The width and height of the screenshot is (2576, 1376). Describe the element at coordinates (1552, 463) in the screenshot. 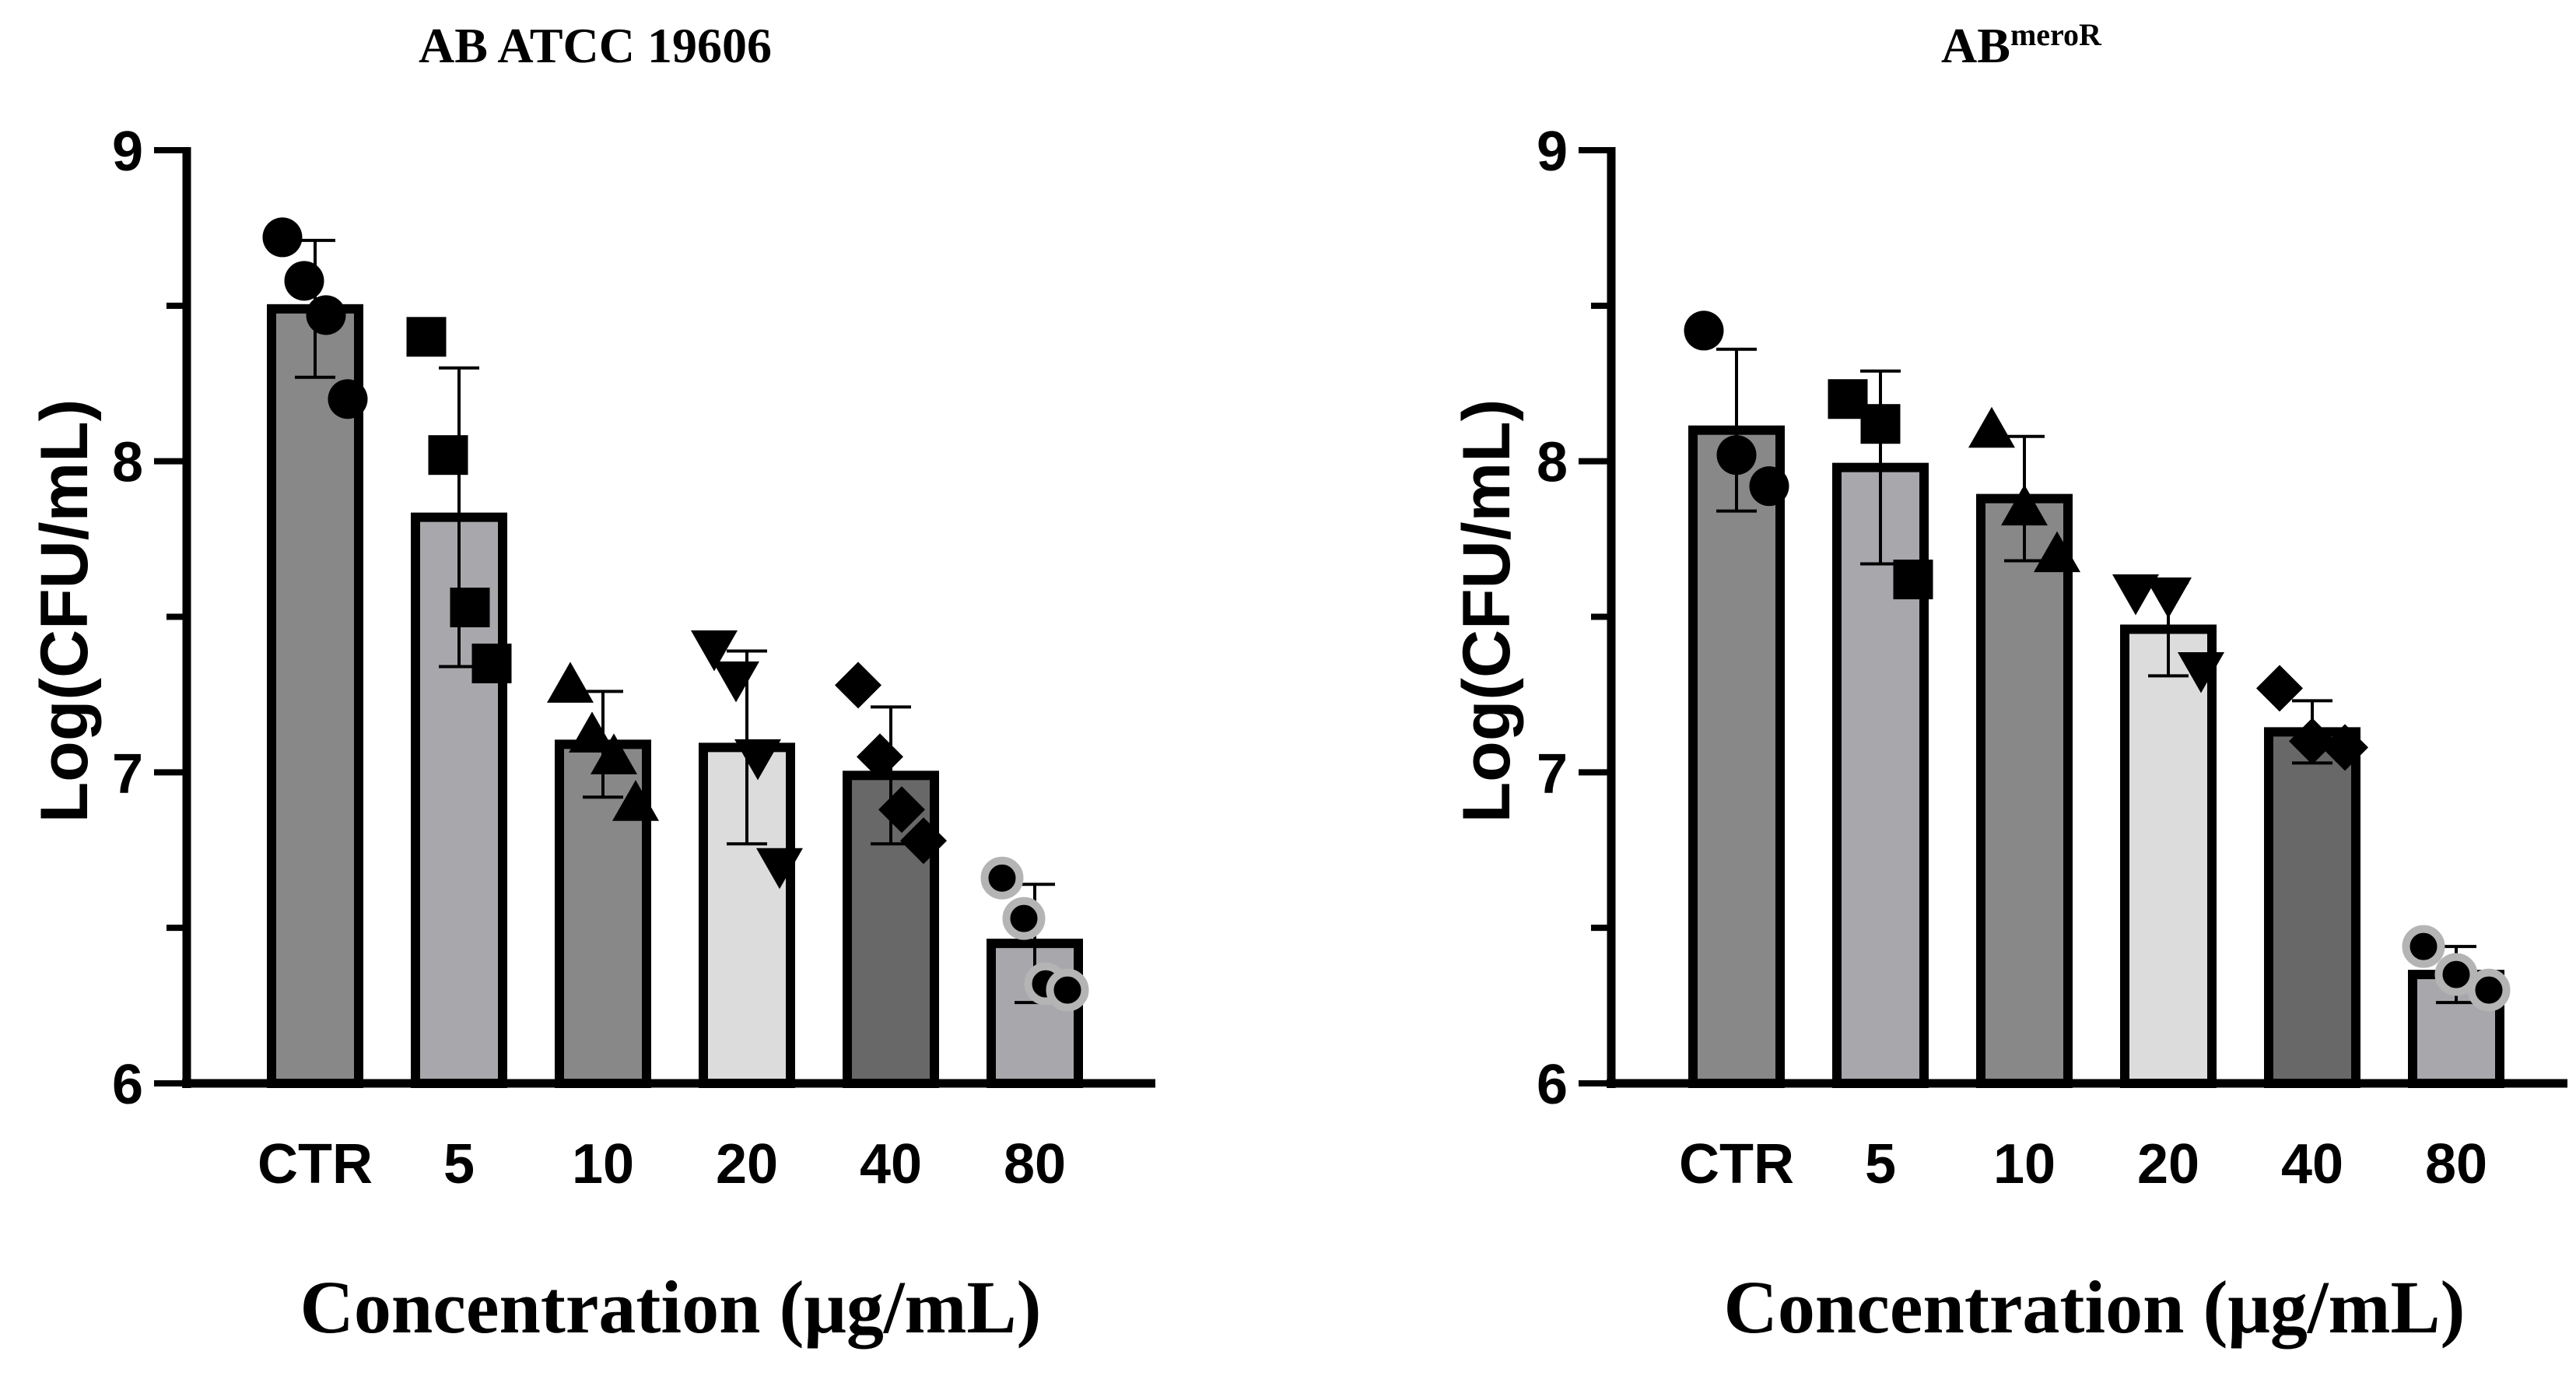

I see `panel-right-y-tick-8: 8` at that location.